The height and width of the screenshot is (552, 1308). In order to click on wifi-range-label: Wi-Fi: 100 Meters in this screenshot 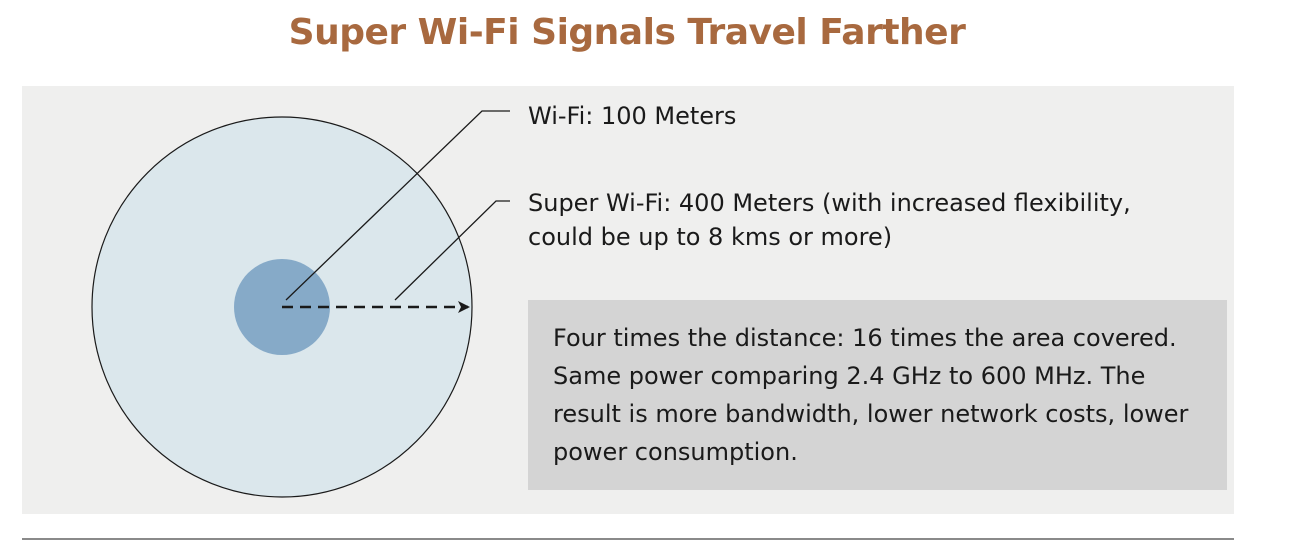, I will do `click(632, 116)`.